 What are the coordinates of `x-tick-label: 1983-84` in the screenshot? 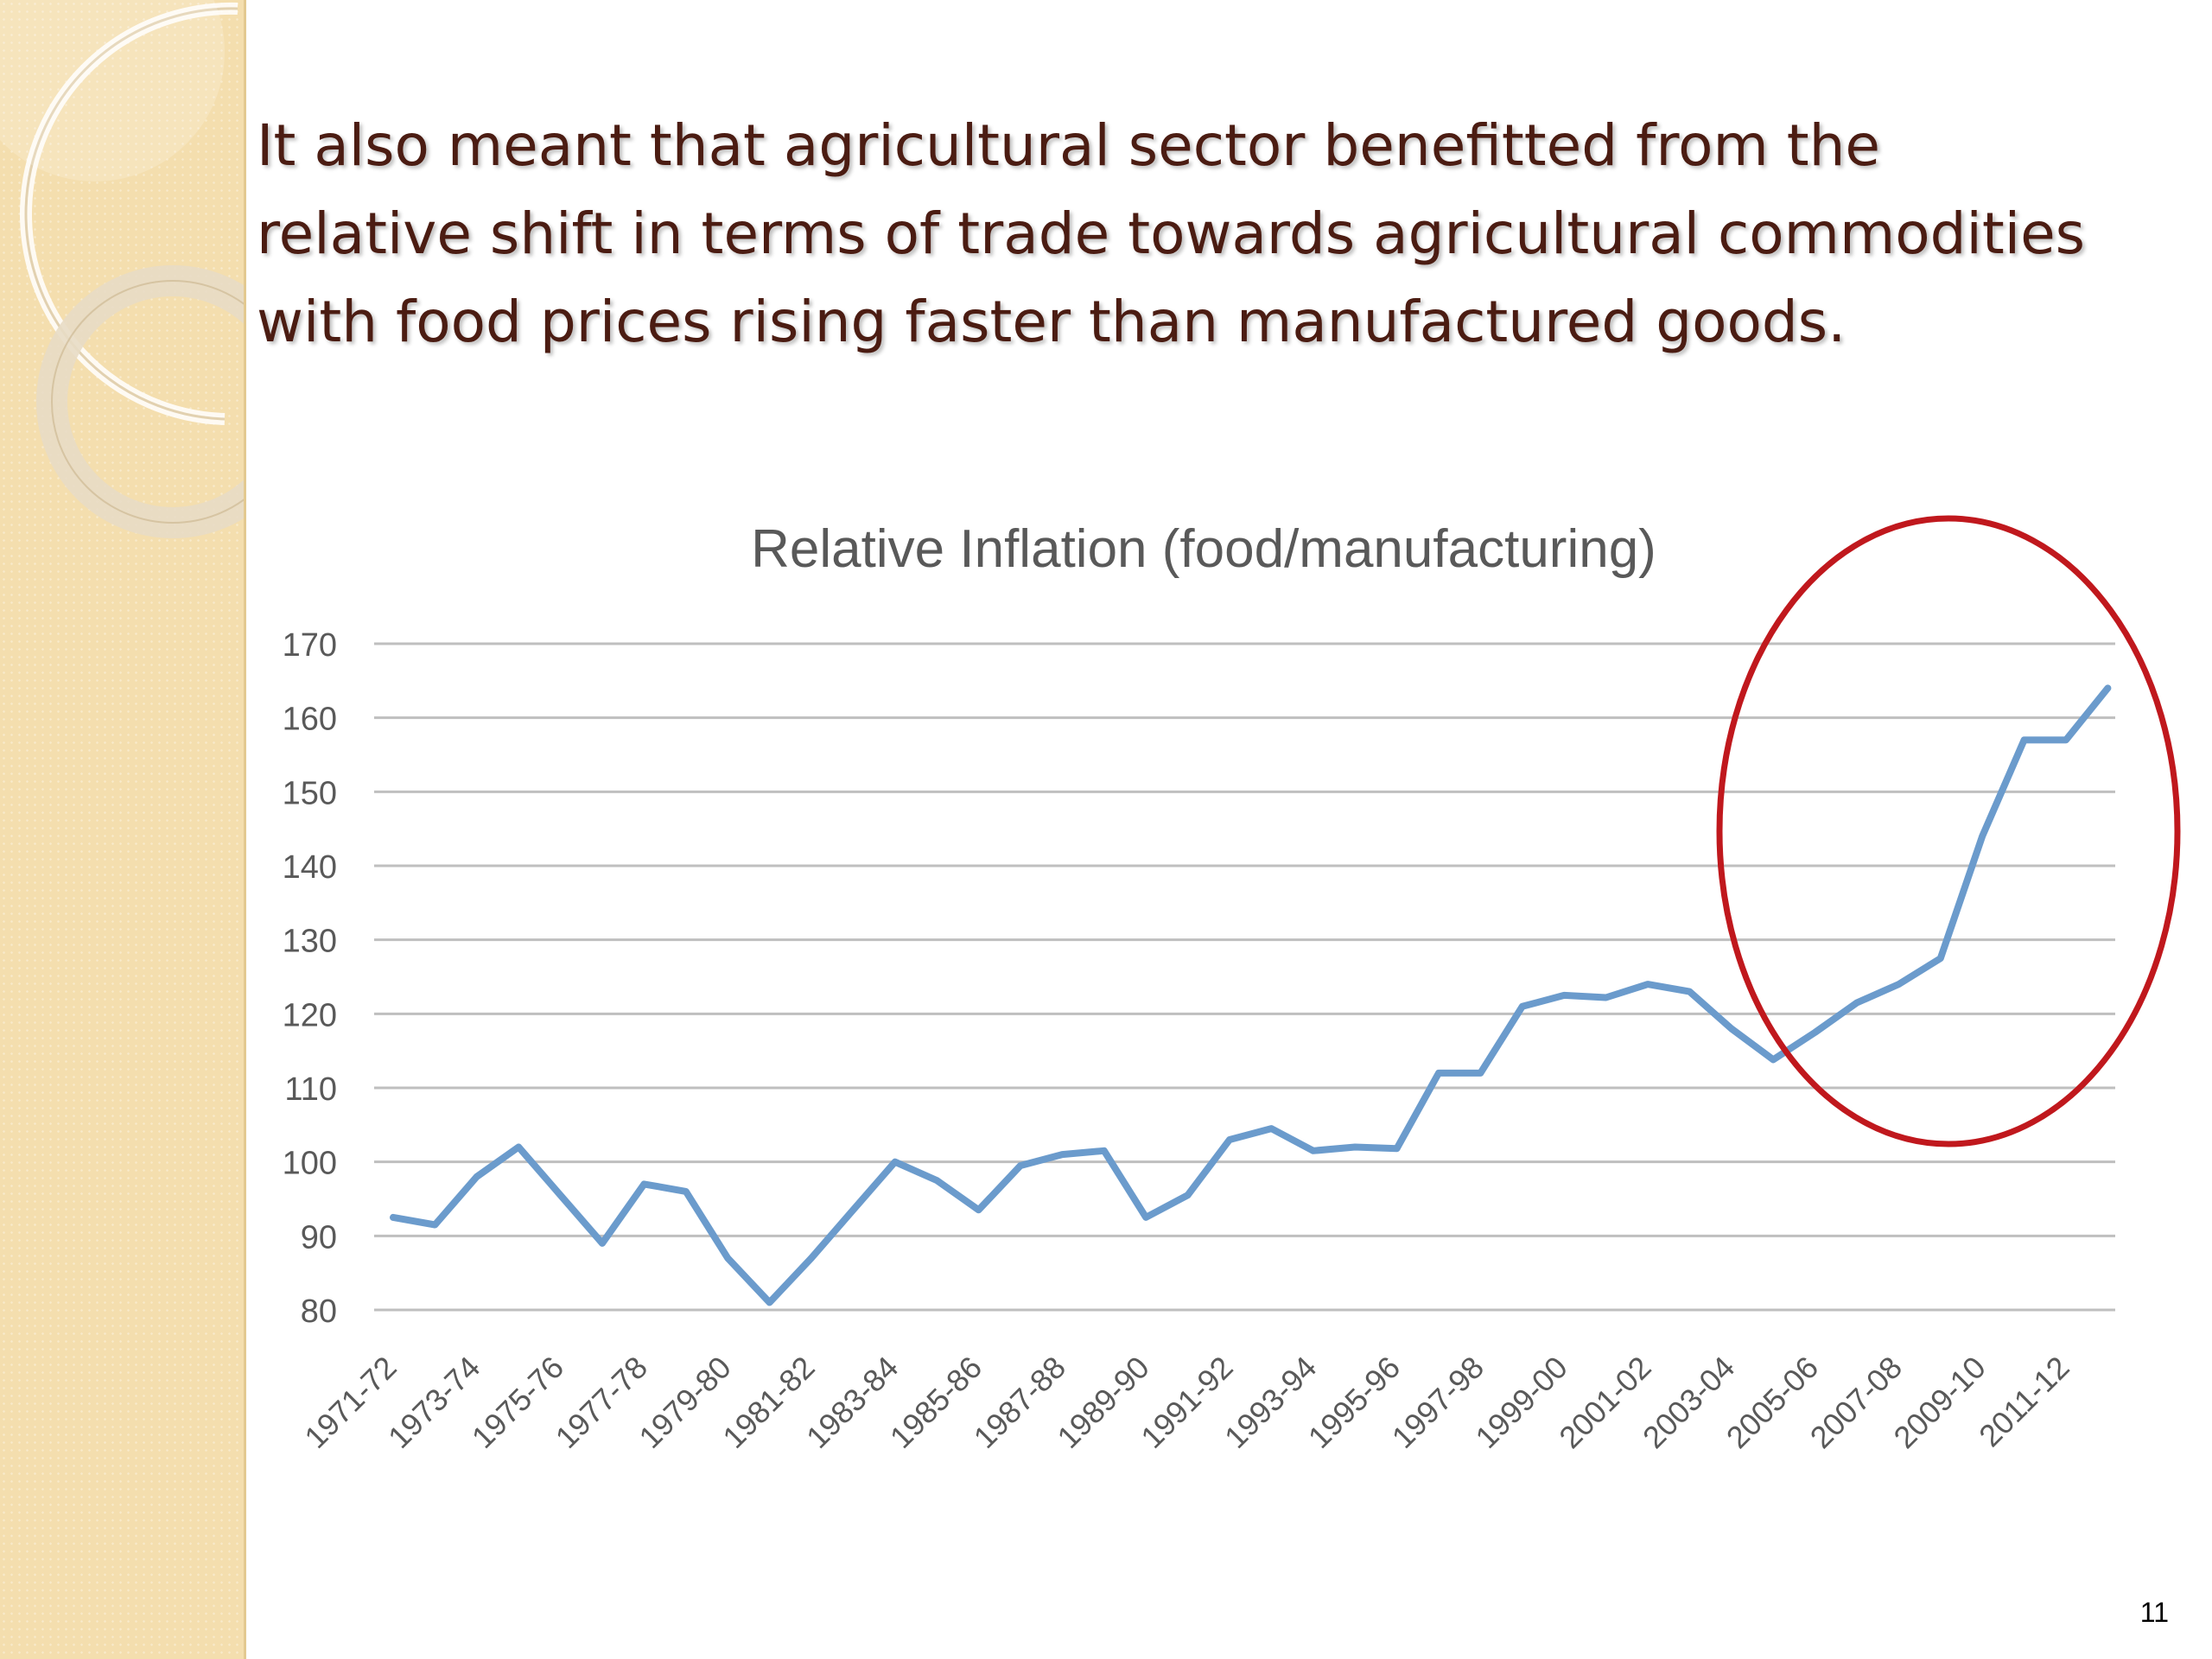 It's located at (852, 1402).